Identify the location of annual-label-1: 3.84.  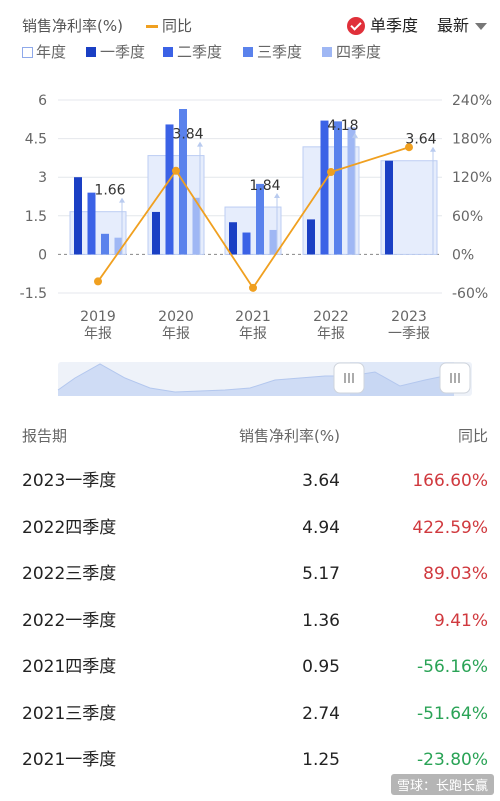
(187, 135).